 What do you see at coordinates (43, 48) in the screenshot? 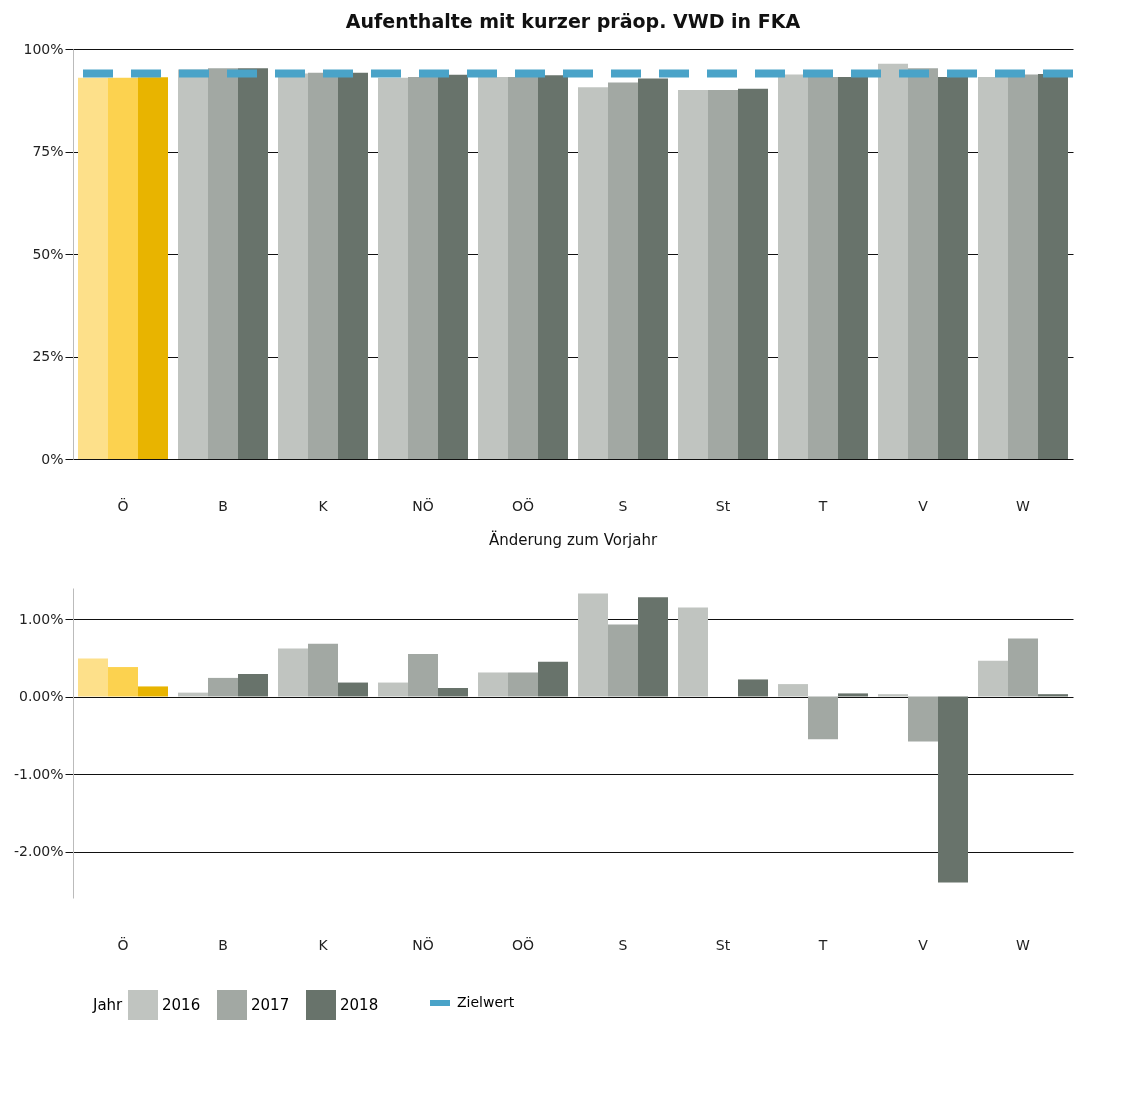
I see `y-tick-label: 100%` at bounding box center [43, 48].